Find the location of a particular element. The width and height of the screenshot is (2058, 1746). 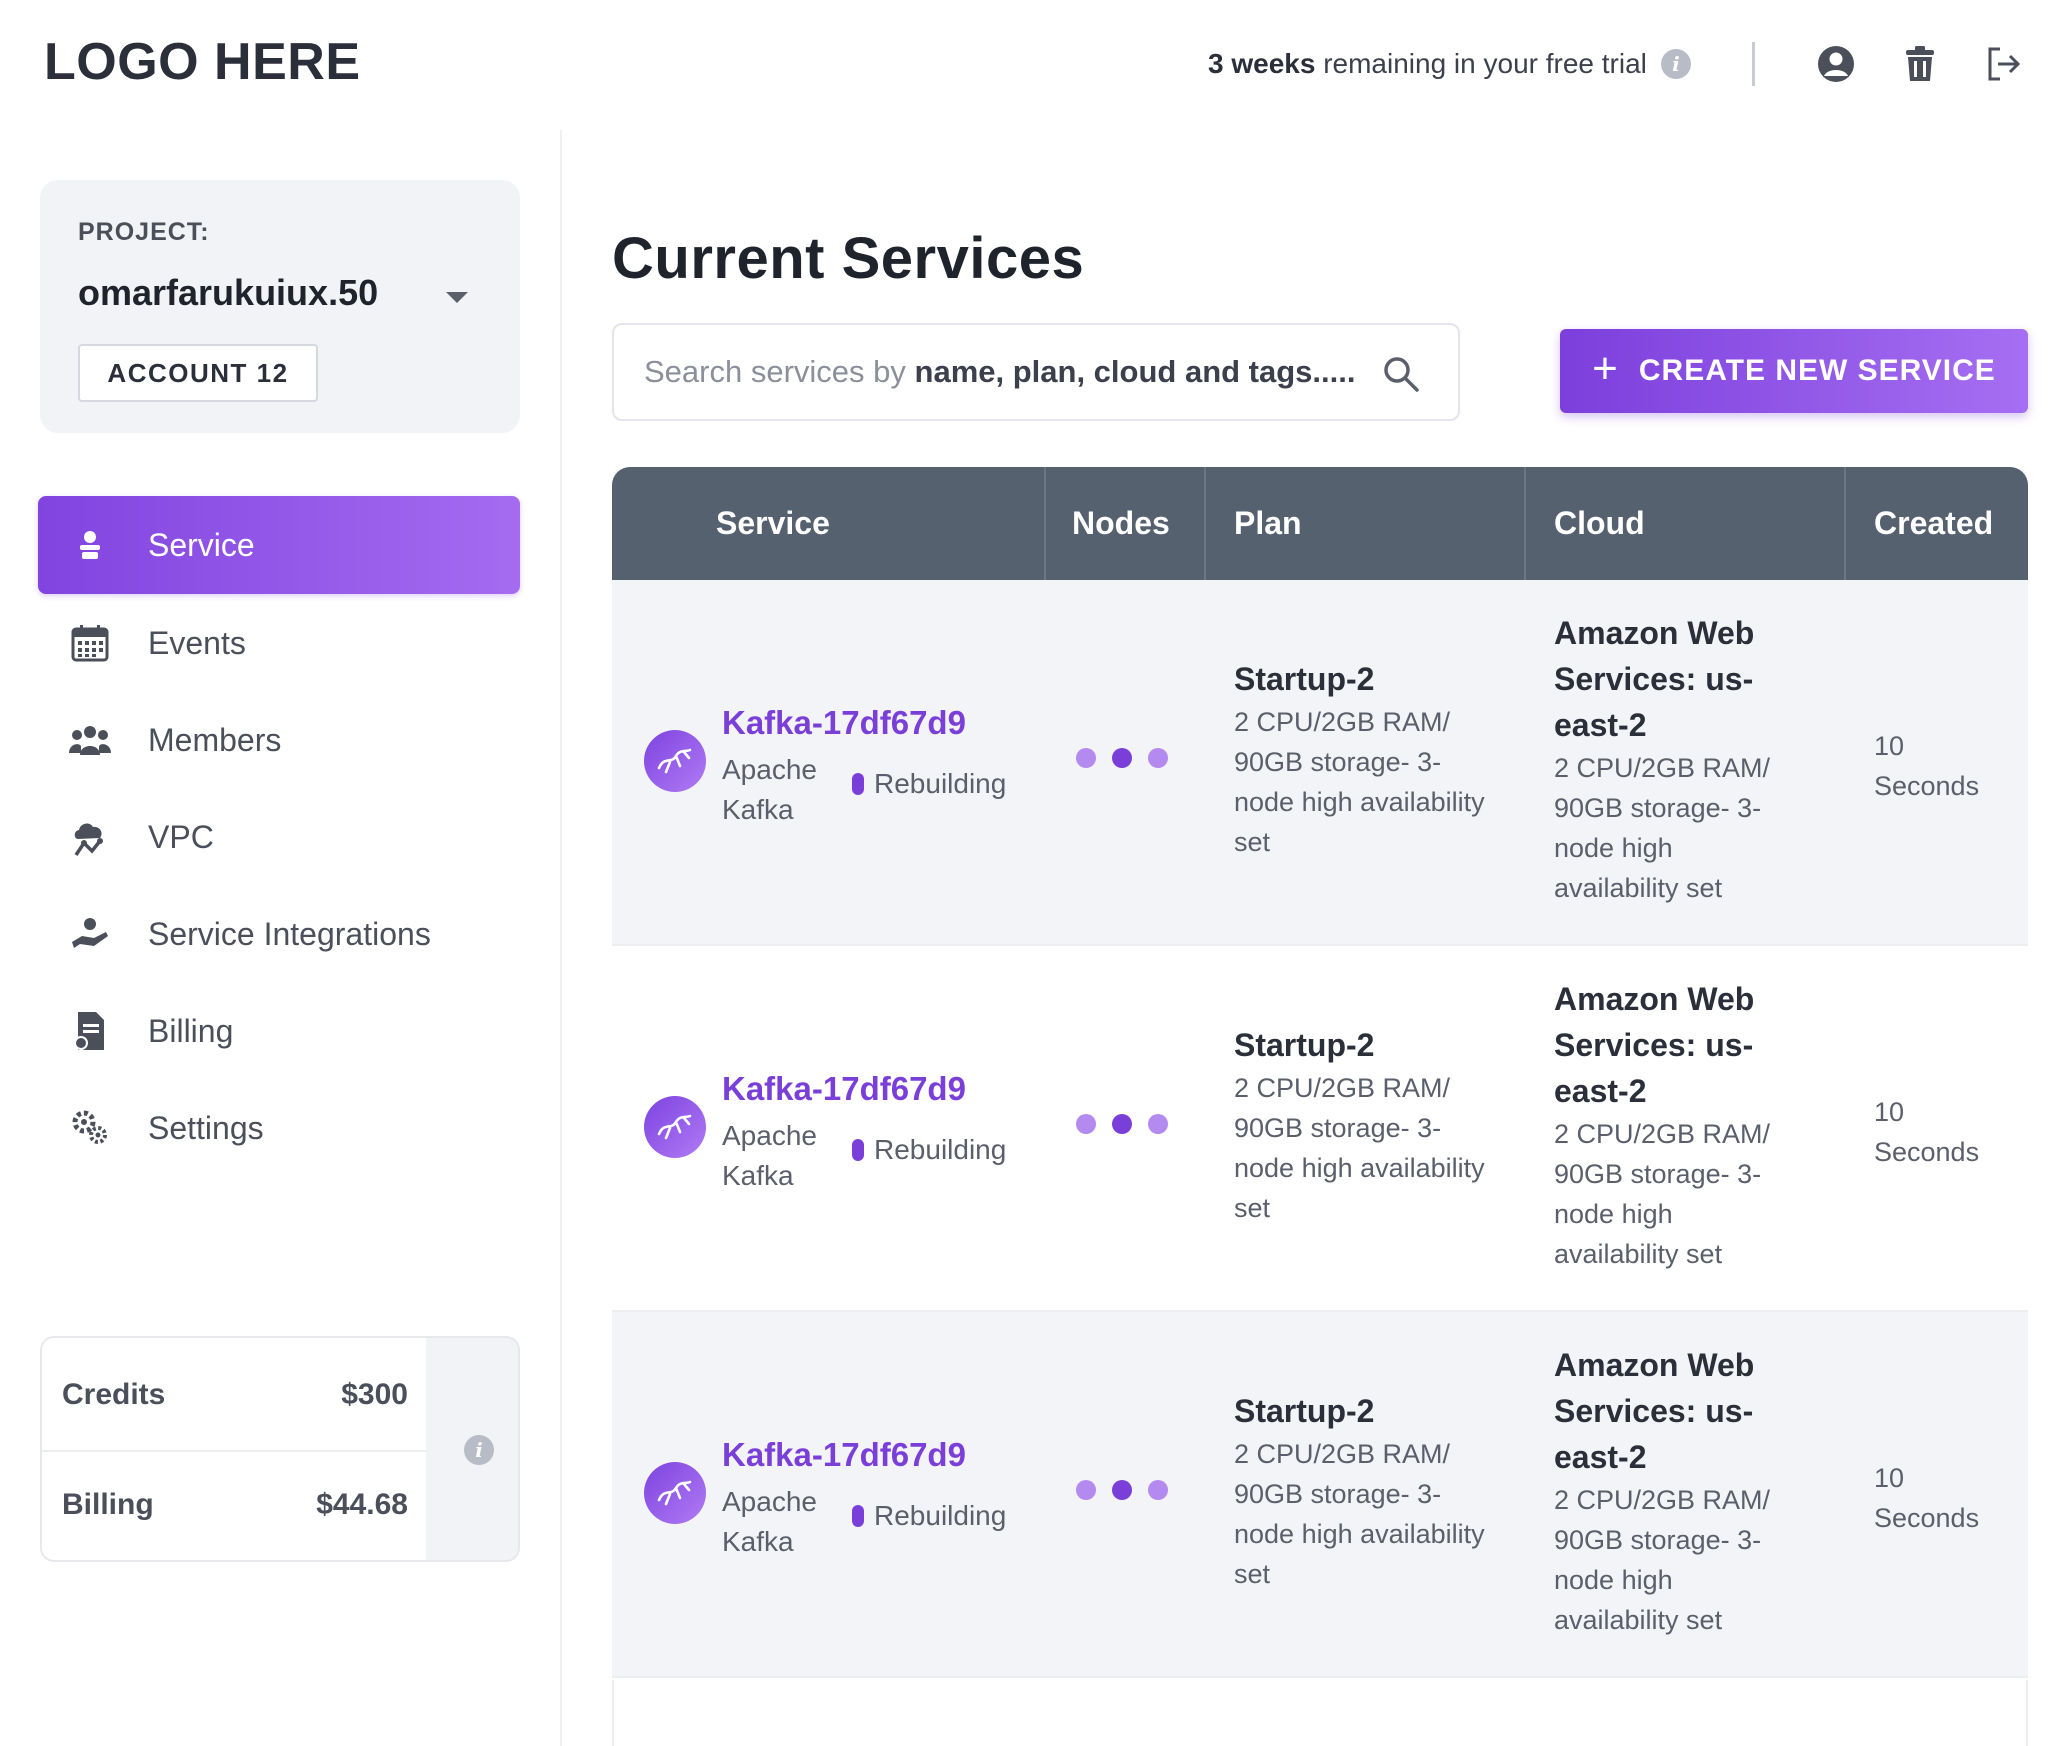

sidebar-item-label: Service Integrations is located at coordinates (289, 933).